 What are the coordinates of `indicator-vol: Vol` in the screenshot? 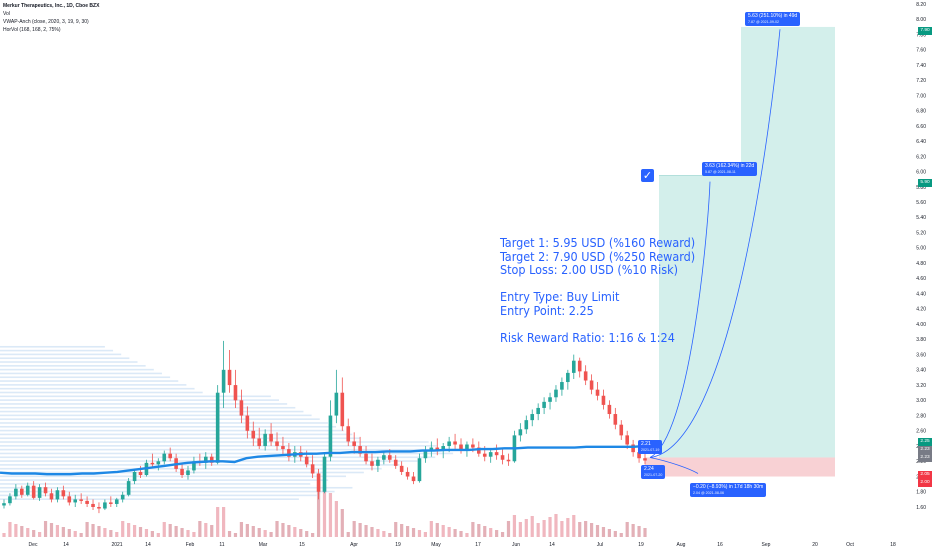 It's located at (6, 14).